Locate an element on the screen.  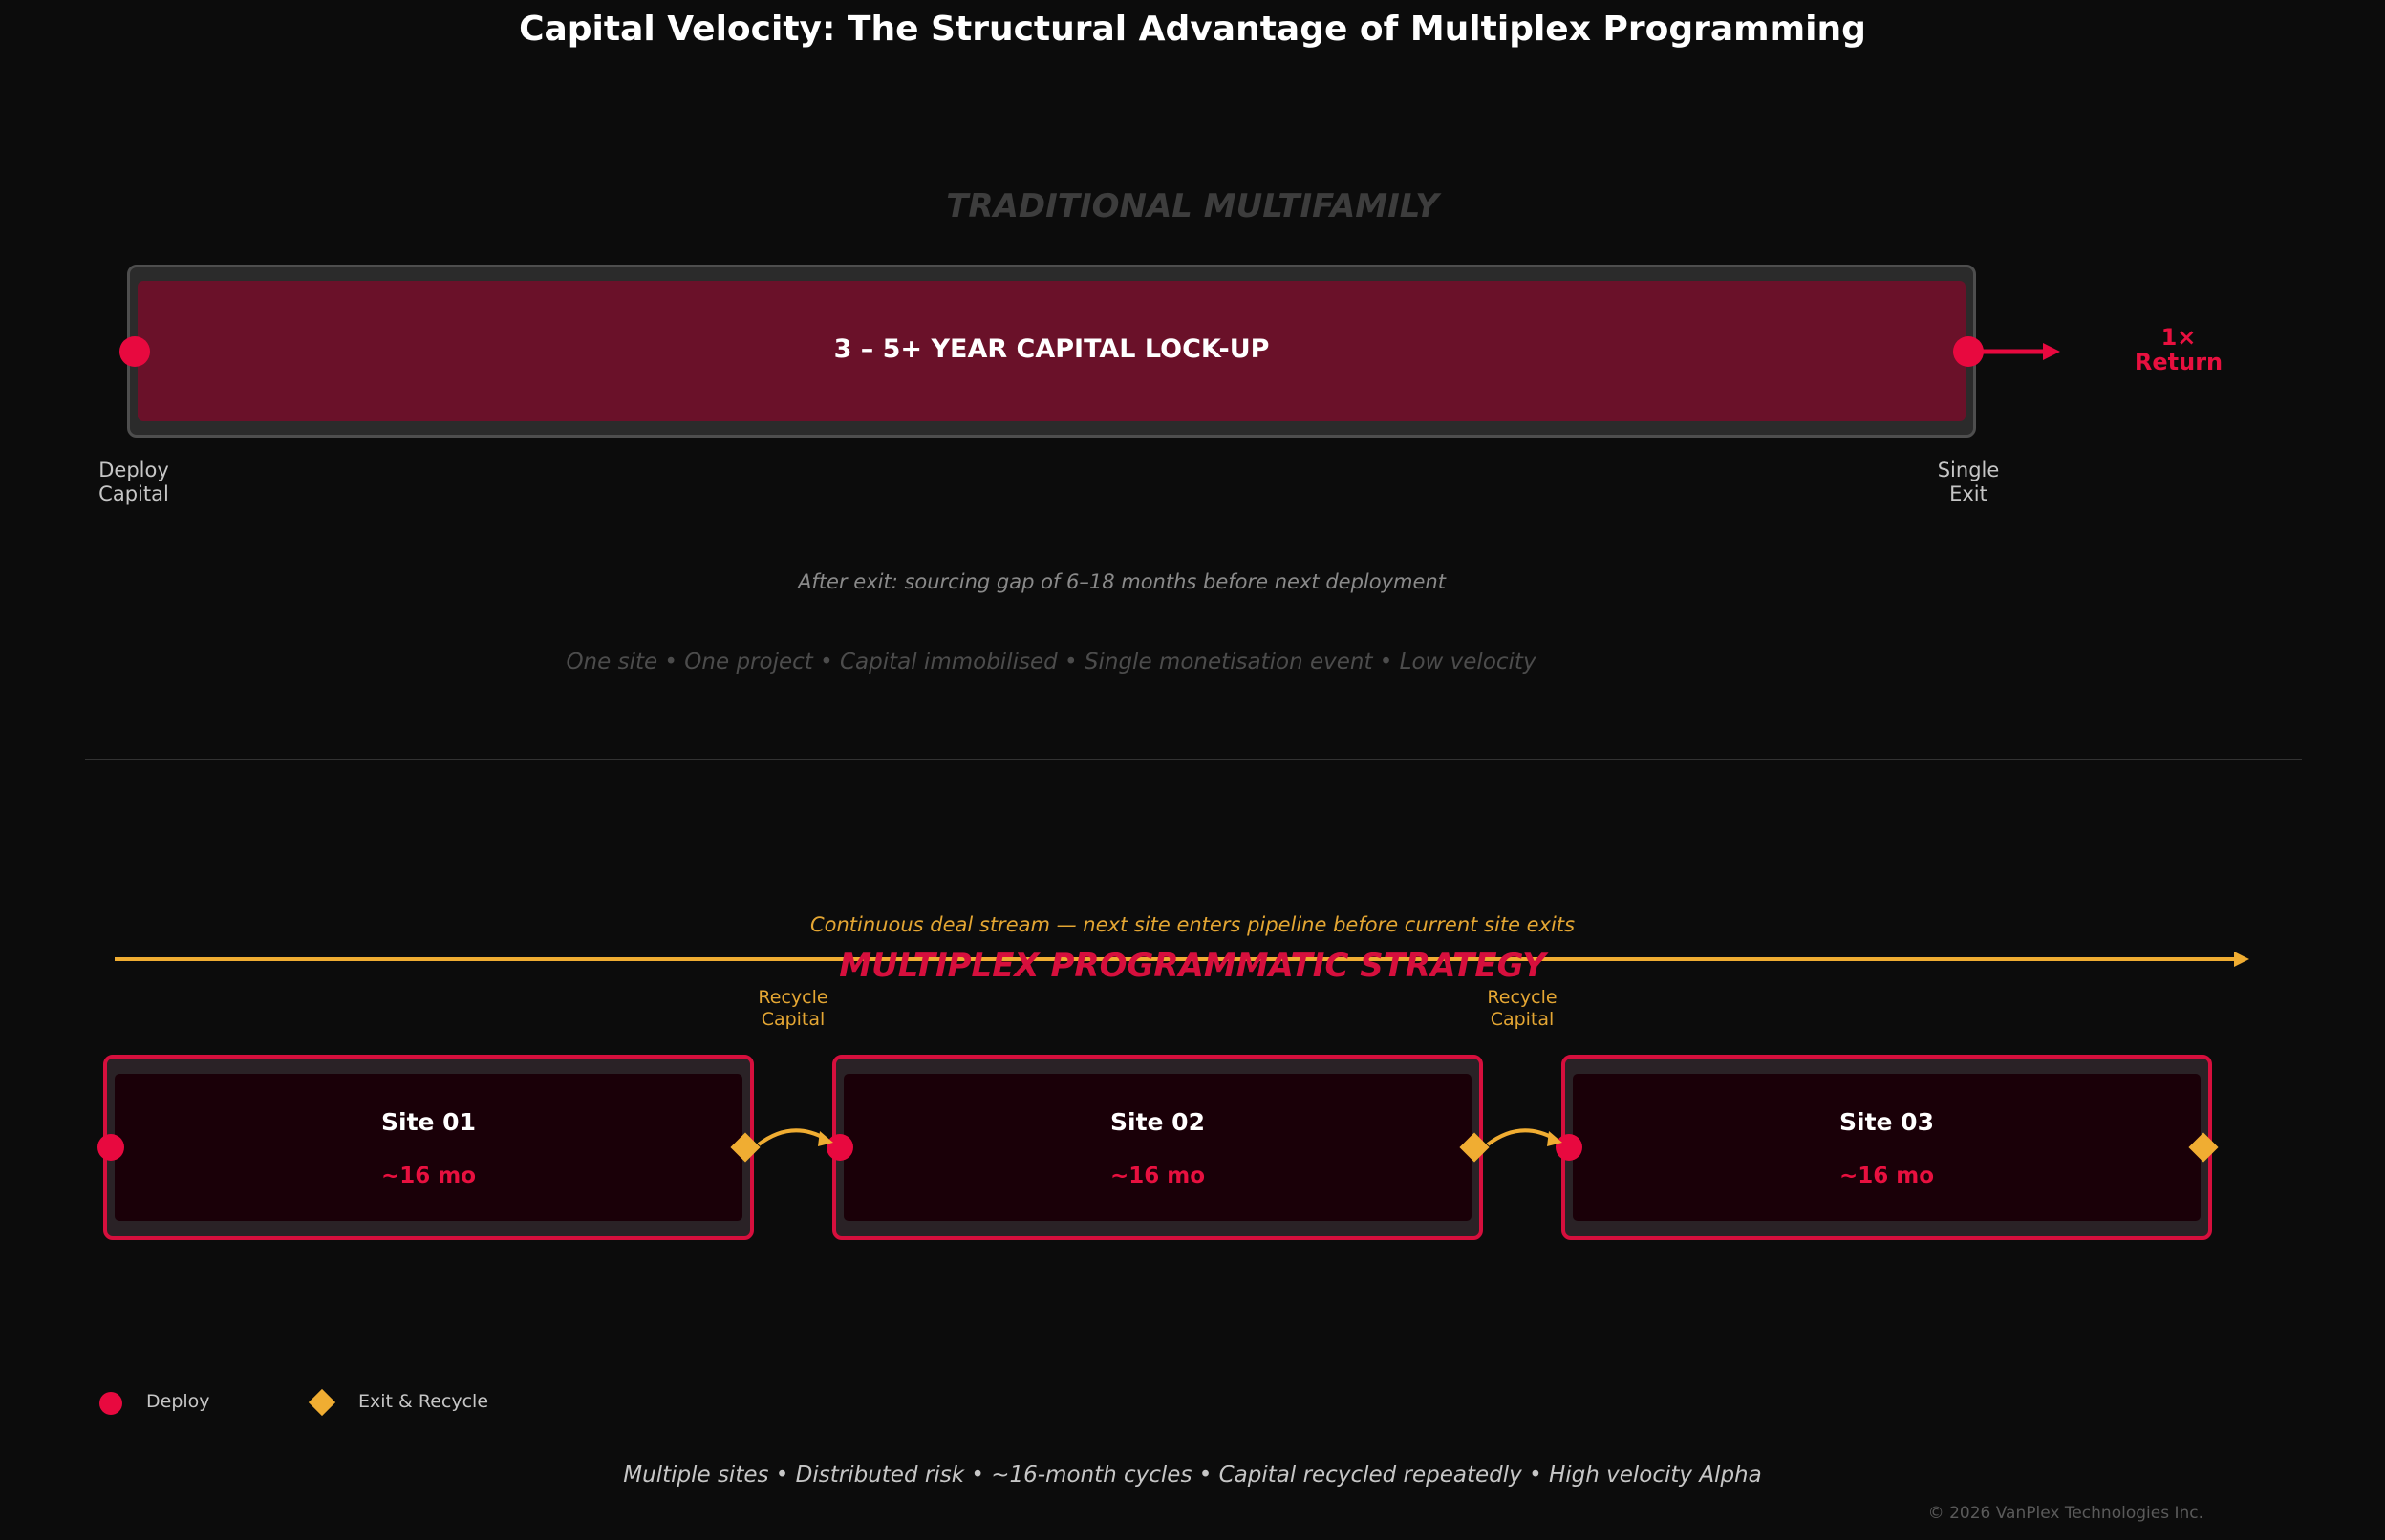
traditional-section-title: TRADITIONAL MULTIFAMILY is located at coordinates (1192, 206).